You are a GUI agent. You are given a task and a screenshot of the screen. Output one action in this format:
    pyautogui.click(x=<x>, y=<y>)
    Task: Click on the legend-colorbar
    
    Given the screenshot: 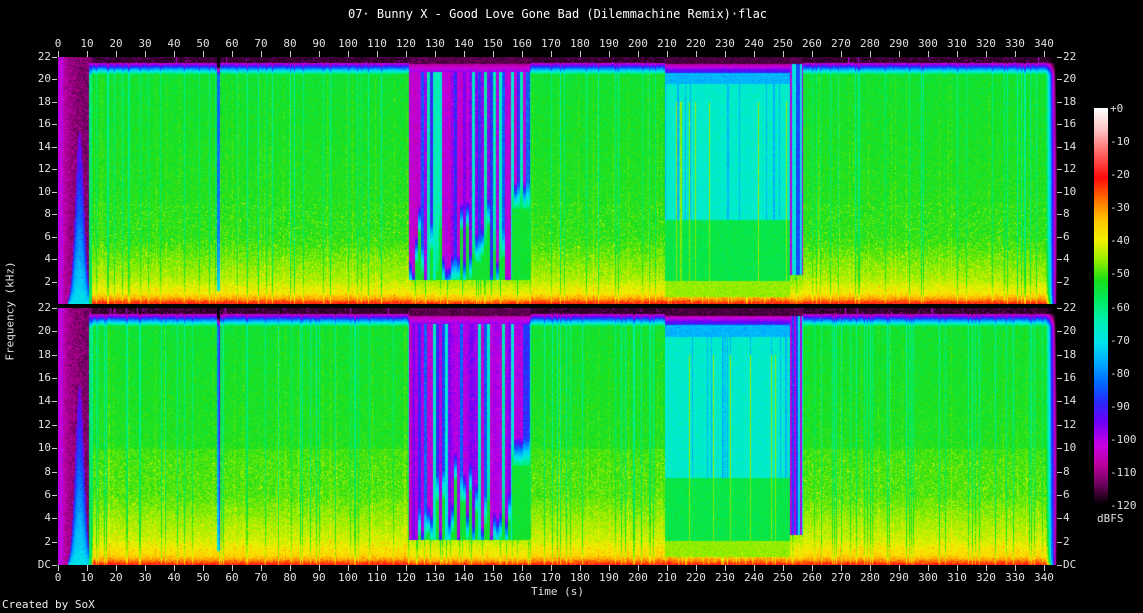 What is the action you would take?
    pyautogui.click(x=1101, y=306)
    